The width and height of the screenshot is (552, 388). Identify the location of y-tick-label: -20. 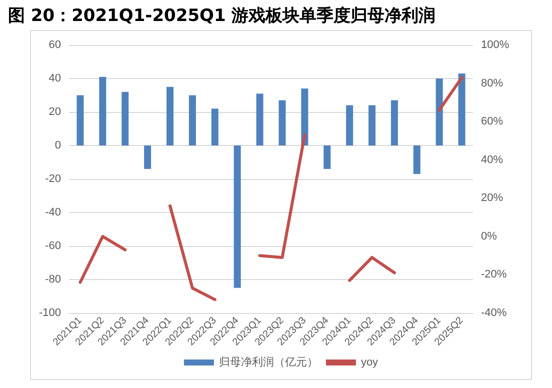
(53, 179).